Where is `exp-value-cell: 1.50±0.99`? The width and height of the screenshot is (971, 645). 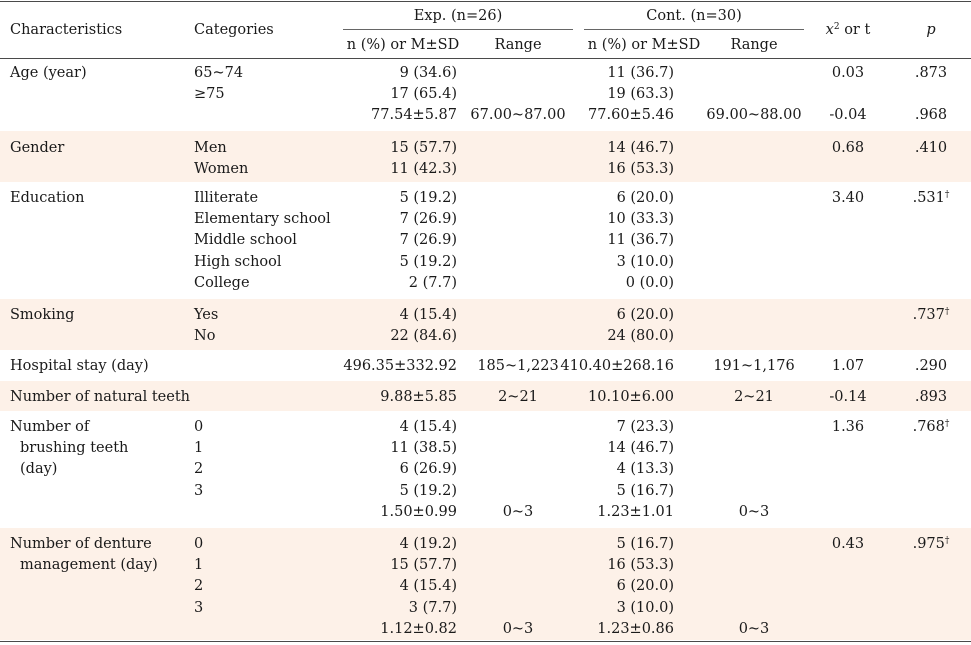
exp-value-cell: 1.50±0.99 is located at coordinates (418, 511).